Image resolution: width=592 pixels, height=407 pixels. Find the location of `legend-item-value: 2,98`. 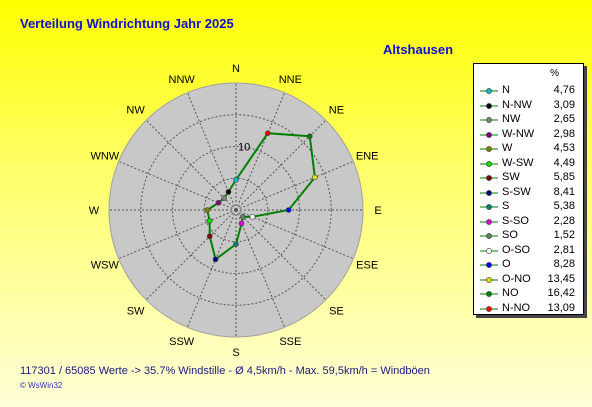

legend-item-value: 2,98 is located at coordinates (564, 133).